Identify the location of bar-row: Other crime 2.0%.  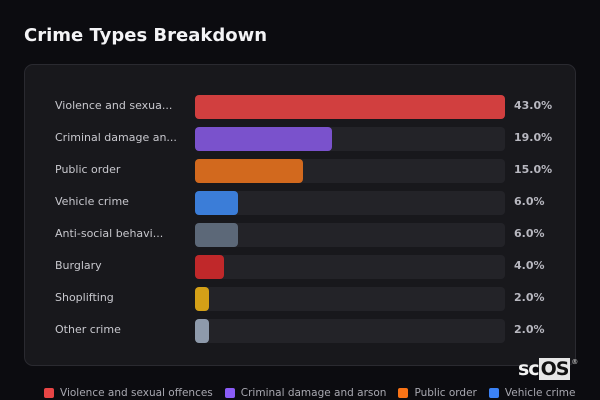
(300, 331).